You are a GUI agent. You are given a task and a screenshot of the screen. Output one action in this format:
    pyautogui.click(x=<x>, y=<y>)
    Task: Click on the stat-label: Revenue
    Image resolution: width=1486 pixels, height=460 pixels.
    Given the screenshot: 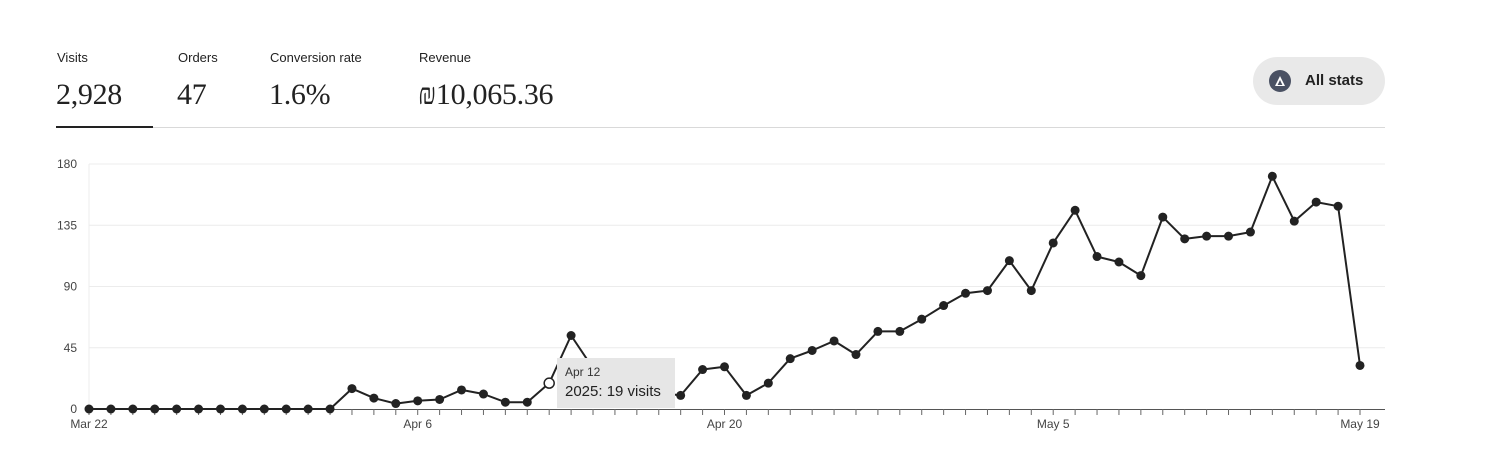 What is the action you would take?
    pyautogui.click(x=445, y=57)
    